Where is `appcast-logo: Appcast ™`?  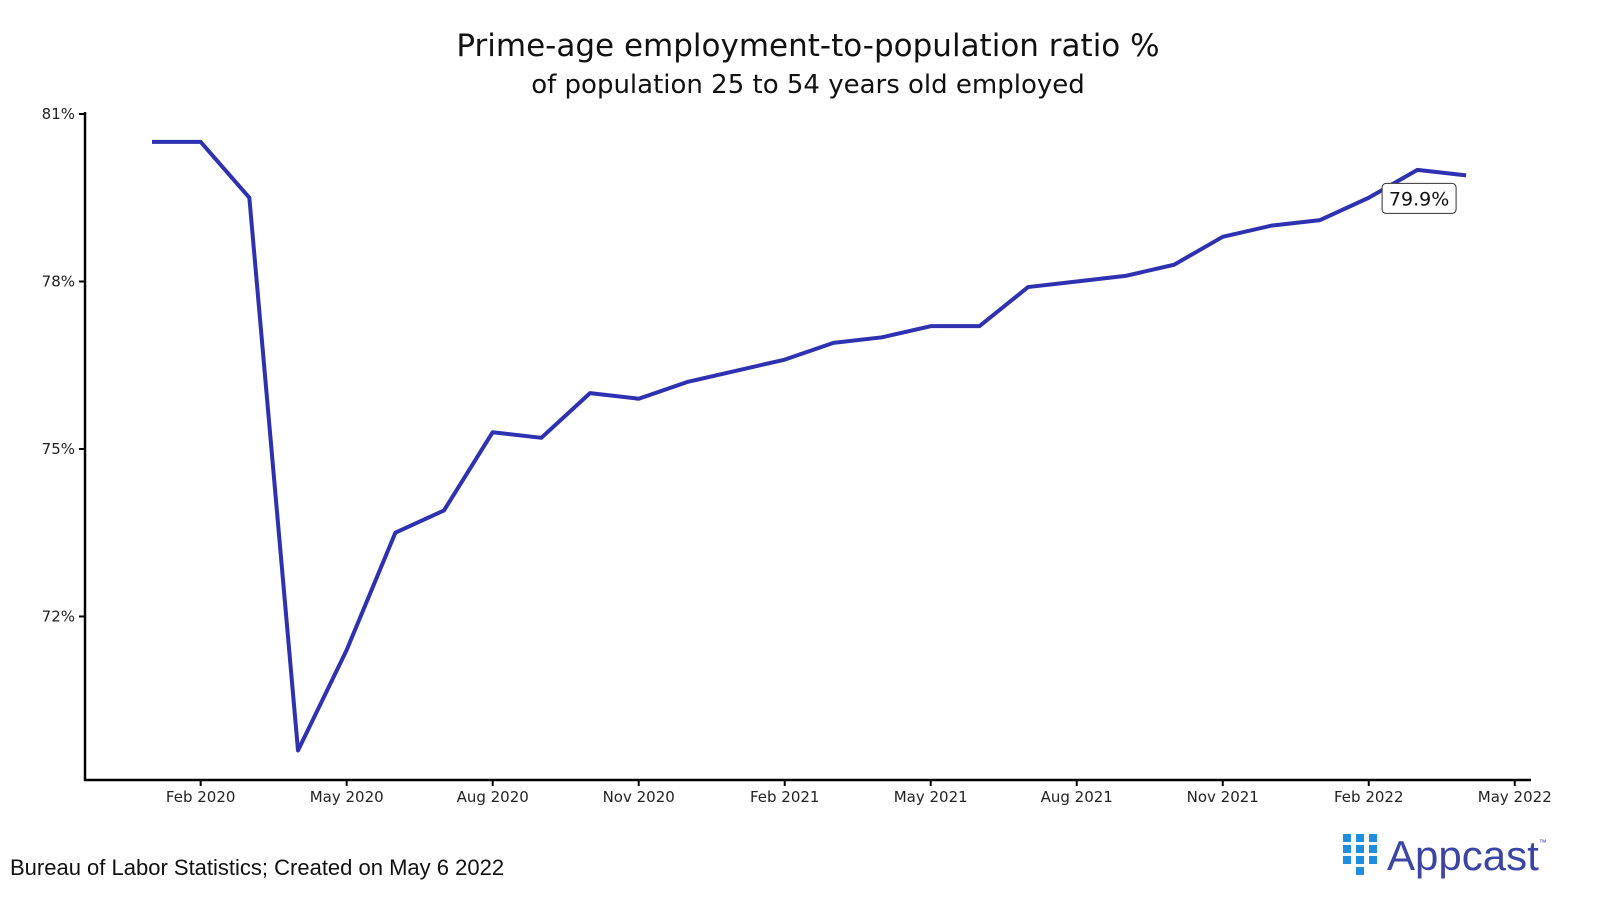
appcast-logo: Appcast ™ is located at coordinates (1445, 856).